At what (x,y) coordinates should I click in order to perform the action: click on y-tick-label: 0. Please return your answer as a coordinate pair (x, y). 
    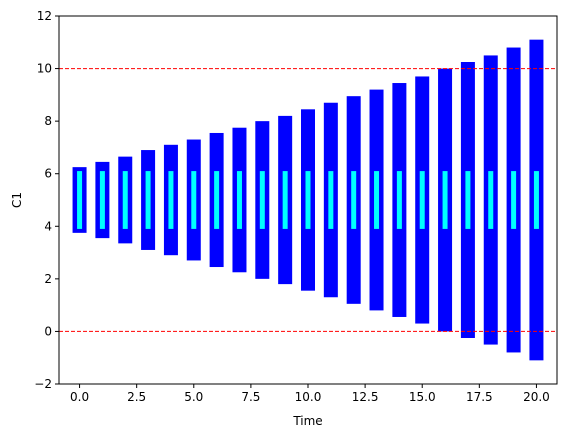
    Looking at the image, I should click on (48, 331).